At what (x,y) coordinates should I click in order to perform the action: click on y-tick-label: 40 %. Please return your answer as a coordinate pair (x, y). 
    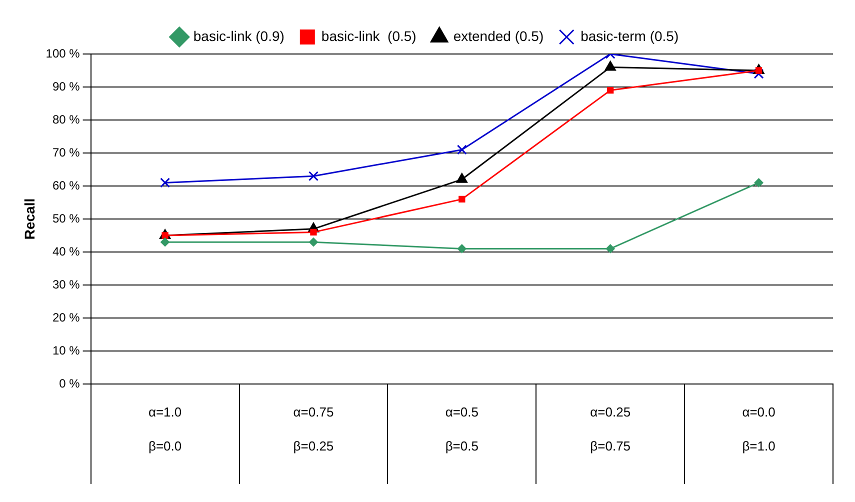
    Looking at the image, I should click on (66, 251).